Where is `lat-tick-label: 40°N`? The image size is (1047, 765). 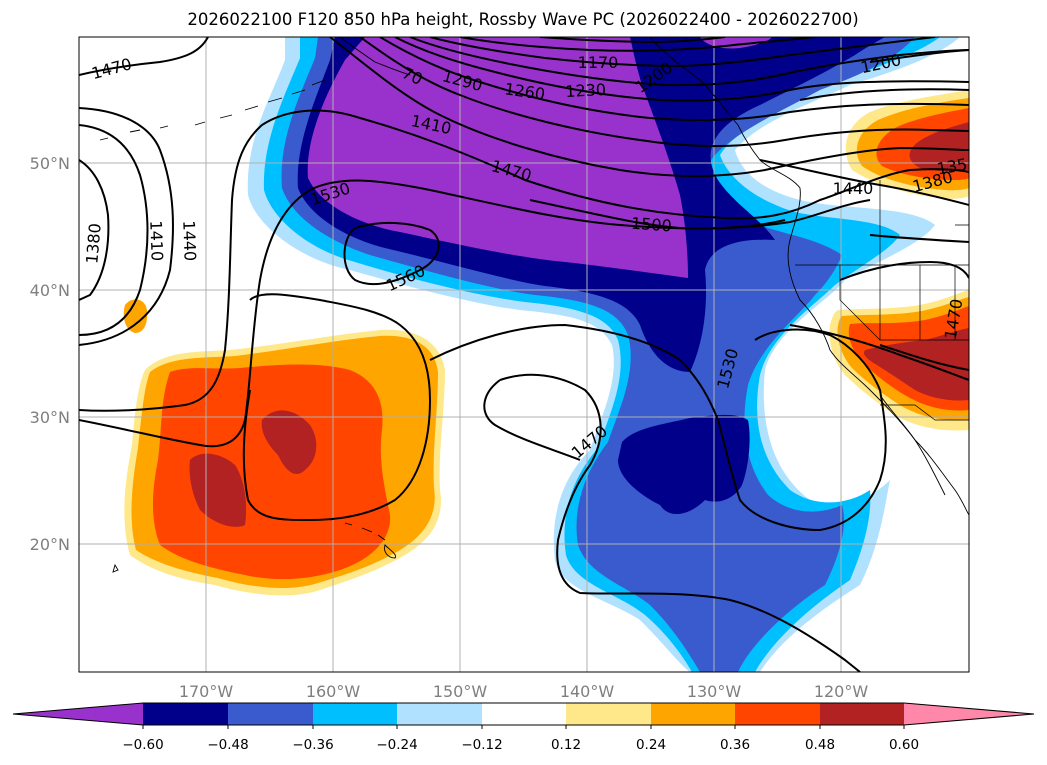
lat-tick-label: 40°N is located at coordinates (50, 290).